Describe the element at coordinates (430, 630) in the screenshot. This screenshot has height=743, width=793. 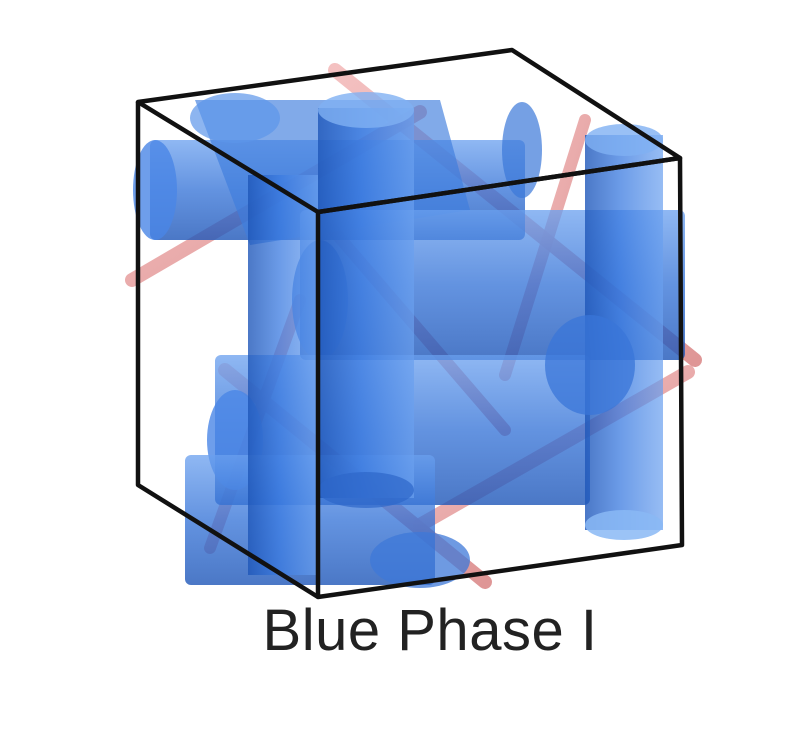
I see `diagram-caption: Blue Phase I` at that location.